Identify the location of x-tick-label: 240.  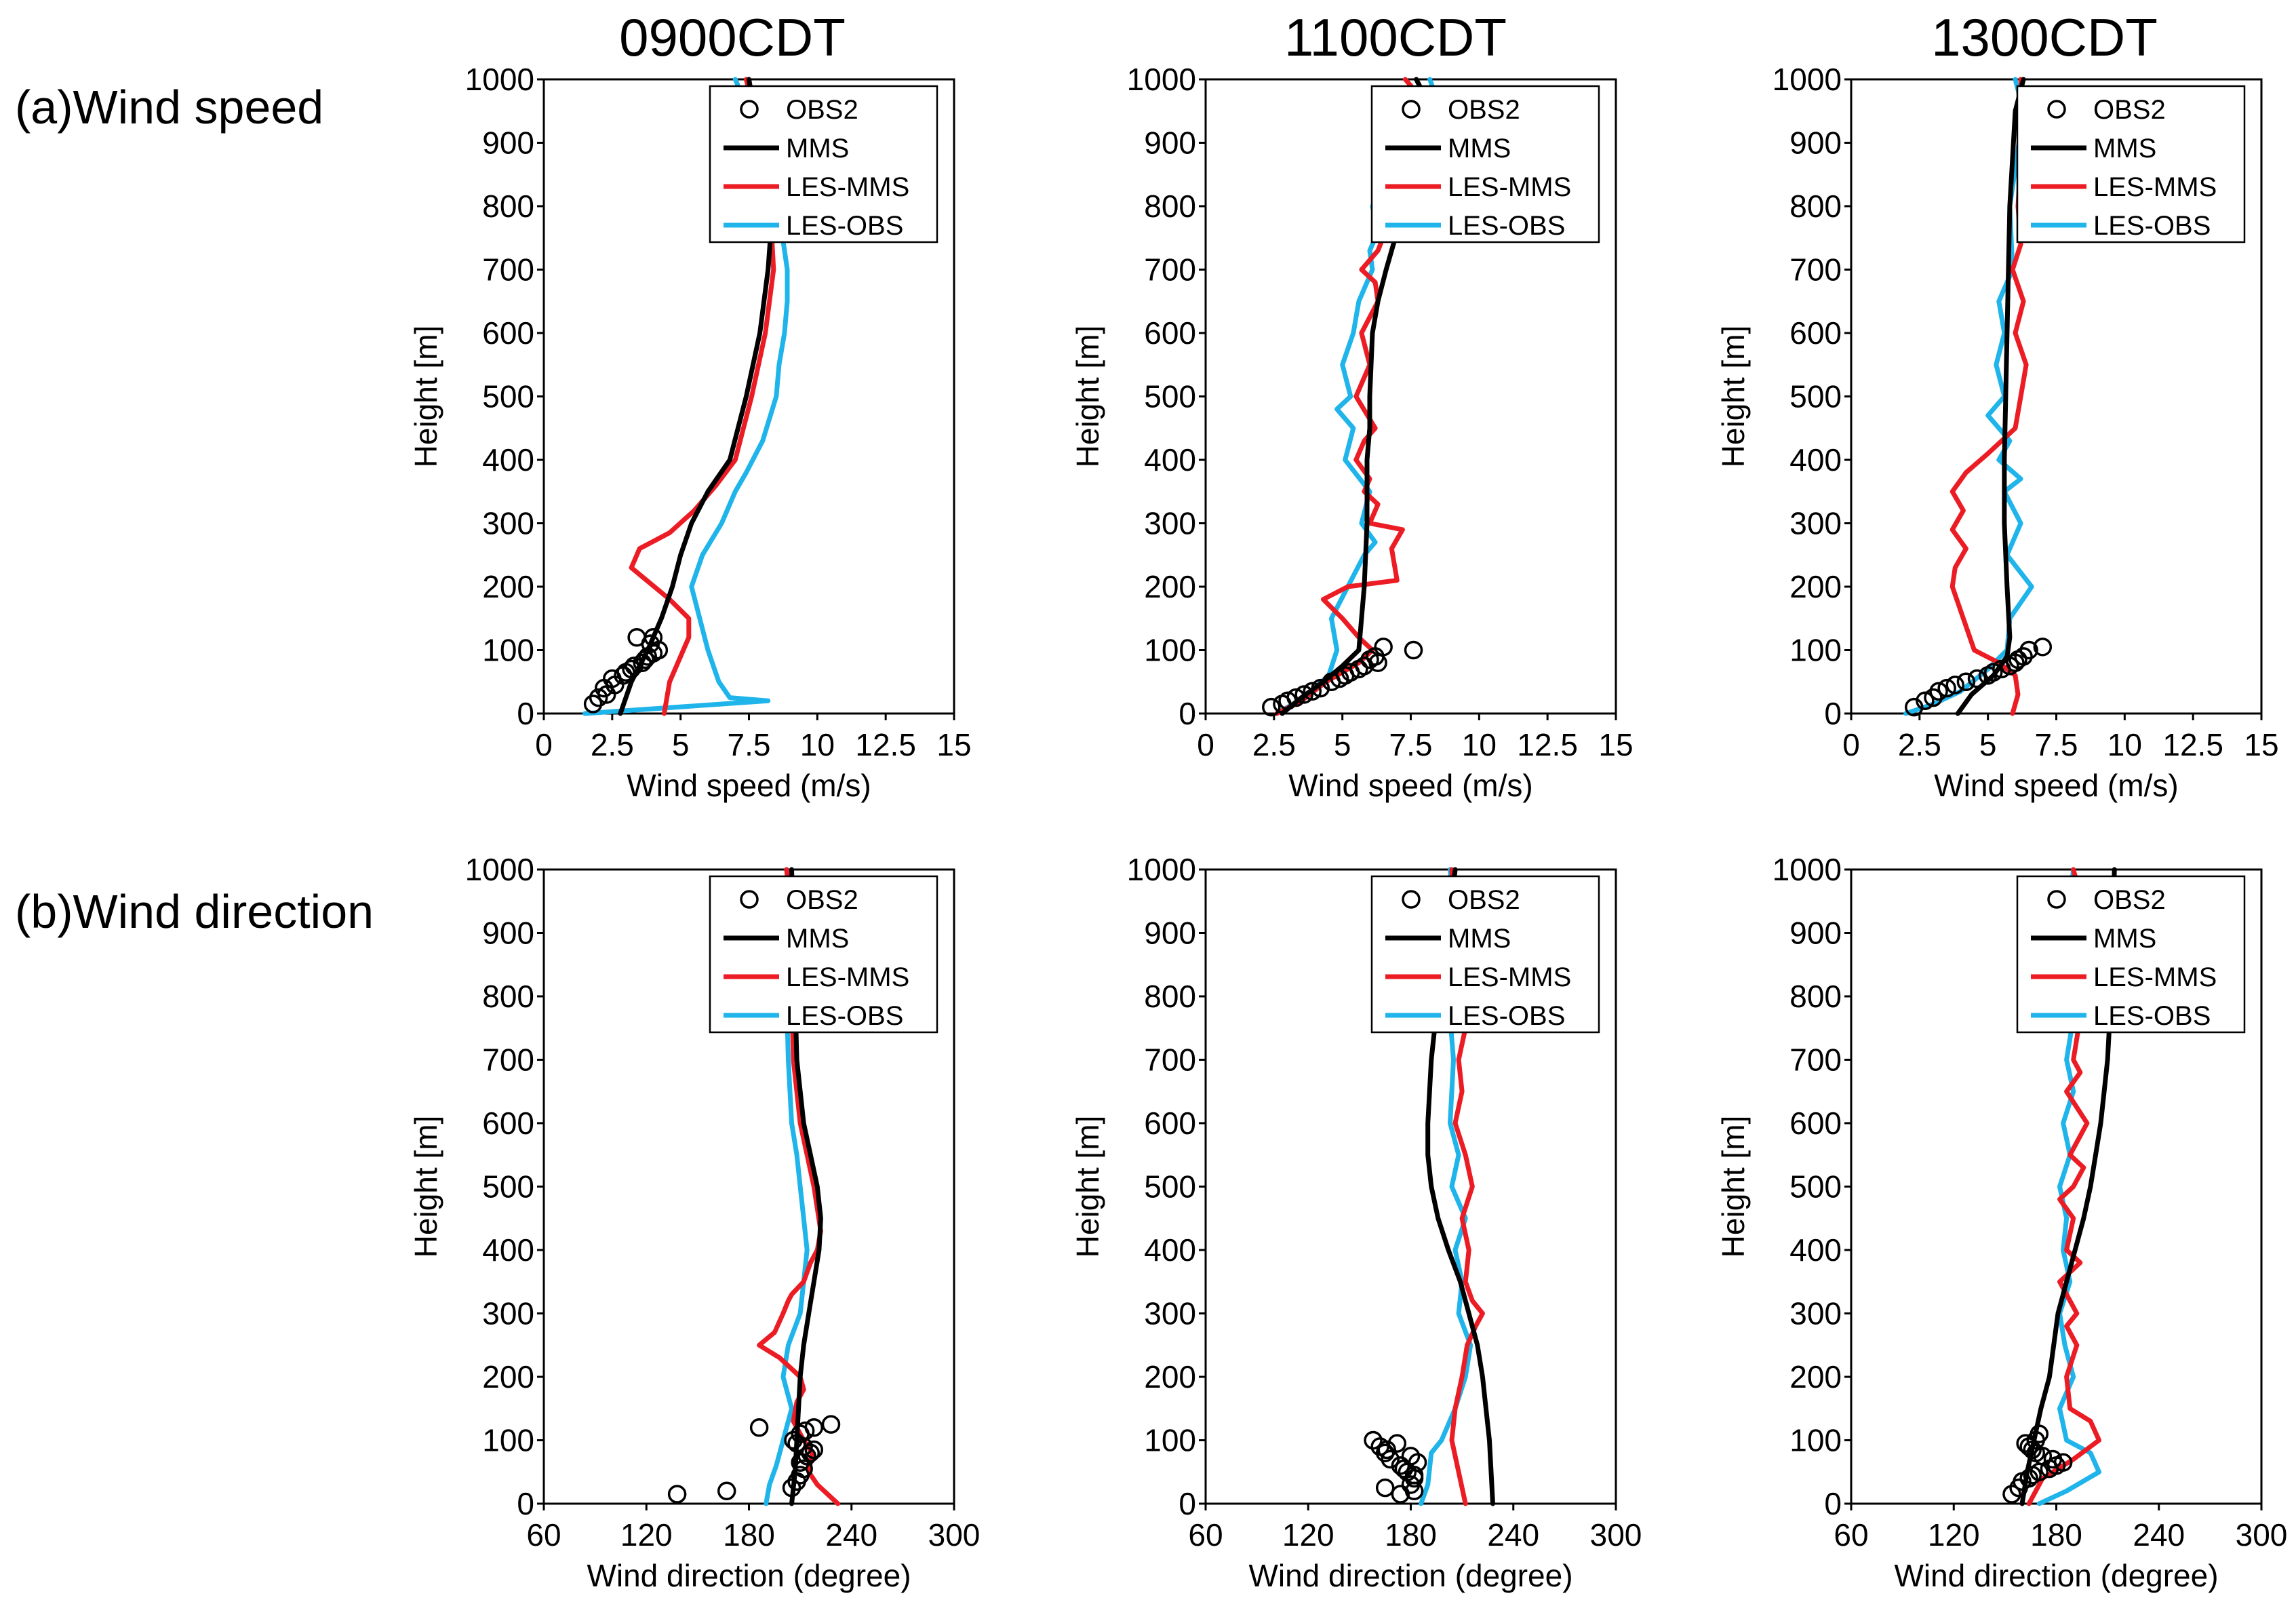
(1513, 1535).